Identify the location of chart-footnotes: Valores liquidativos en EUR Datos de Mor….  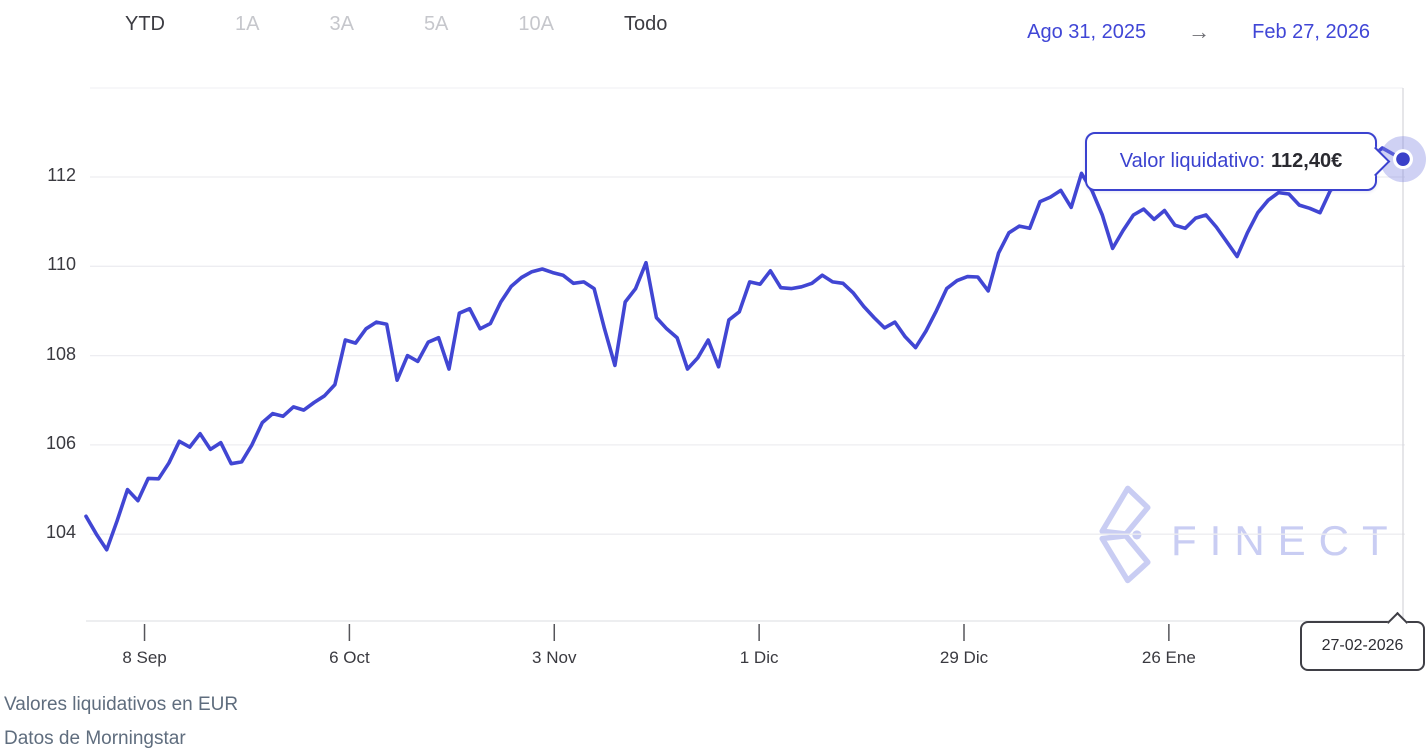
(121, 721).